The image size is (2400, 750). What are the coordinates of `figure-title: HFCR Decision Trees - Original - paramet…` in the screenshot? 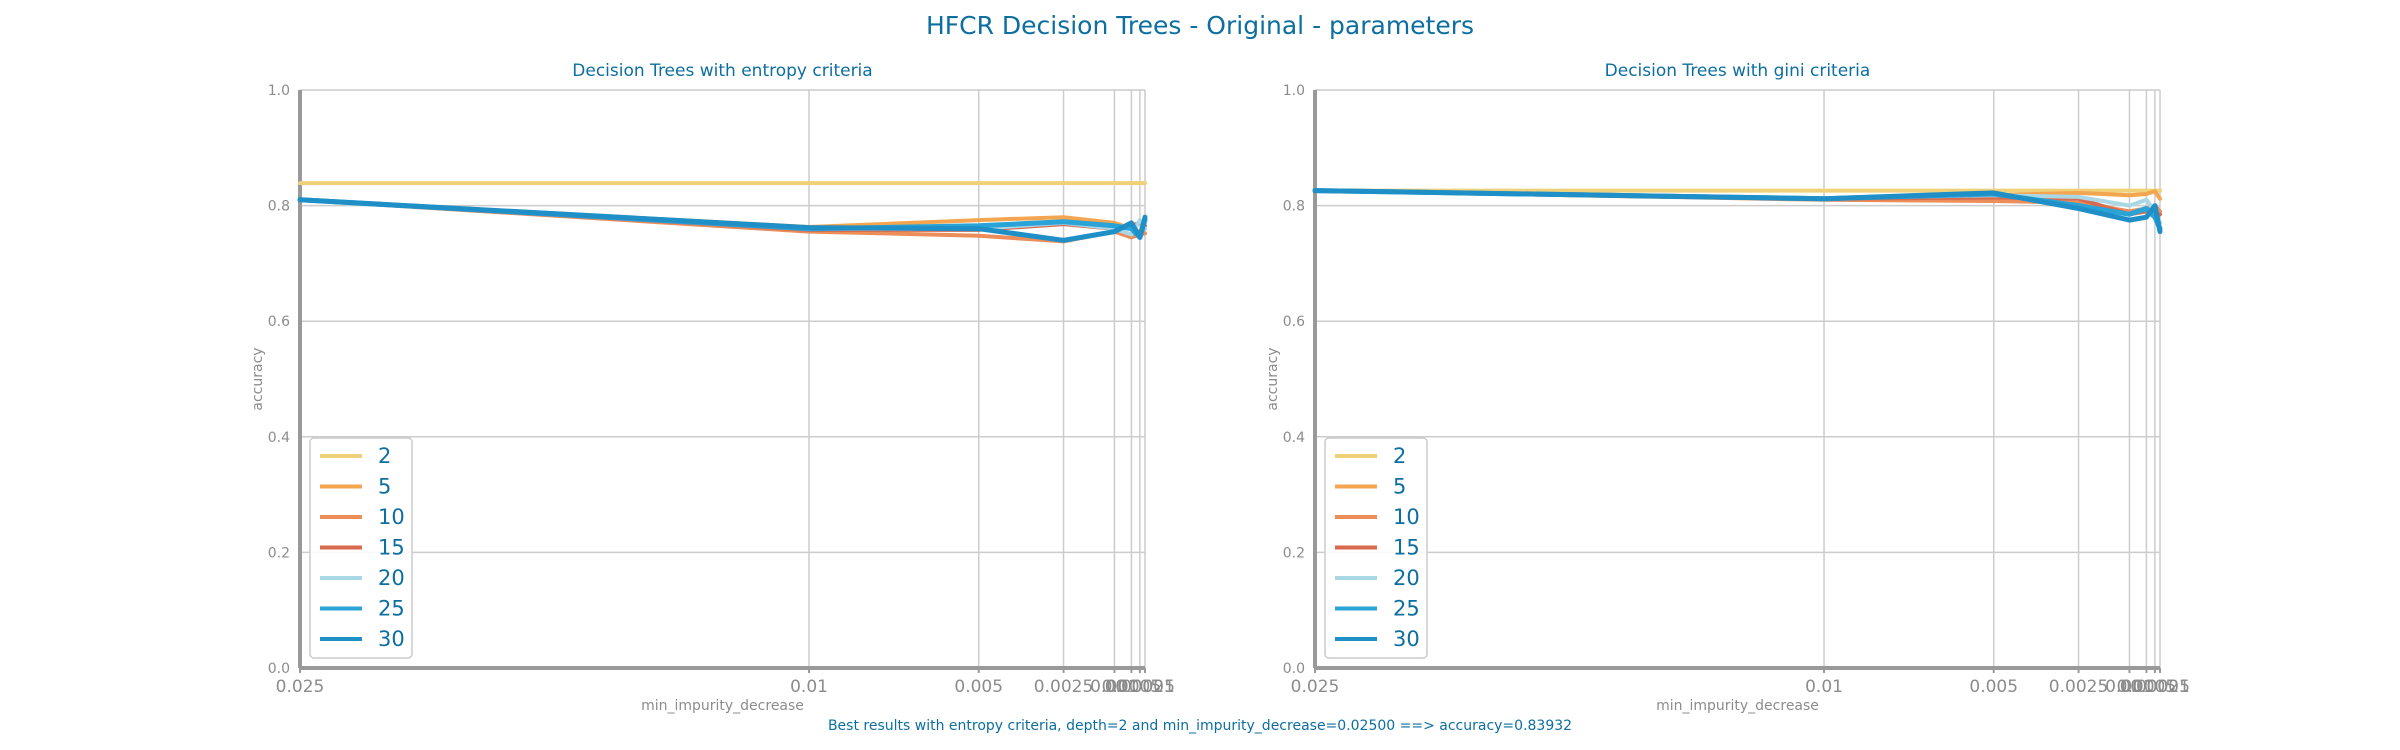 It's located at (1200, 25).